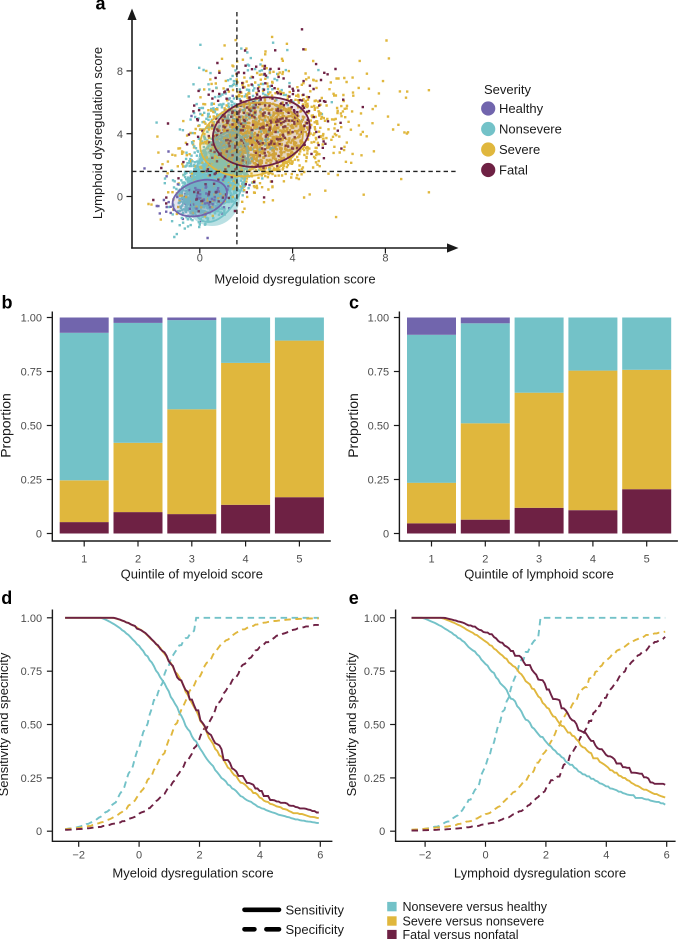 Image resolution: width=685 pixels, height=939 pixels. What do you see at coordinates (354, 303) in the screenshot?
I see `svg-text: c` at bounding box center [354, 303].